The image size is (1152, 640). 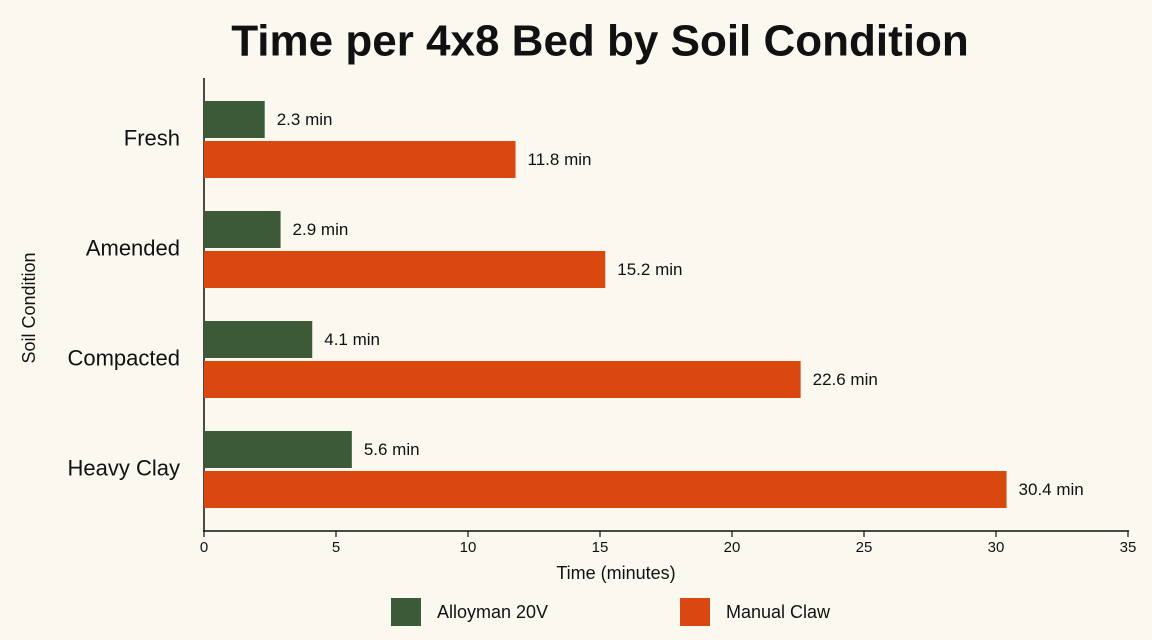 What do you see at coordinates (204, 547) in the screenshot?
I see `x-tick-label: 0` at bounding box center [204, 547].